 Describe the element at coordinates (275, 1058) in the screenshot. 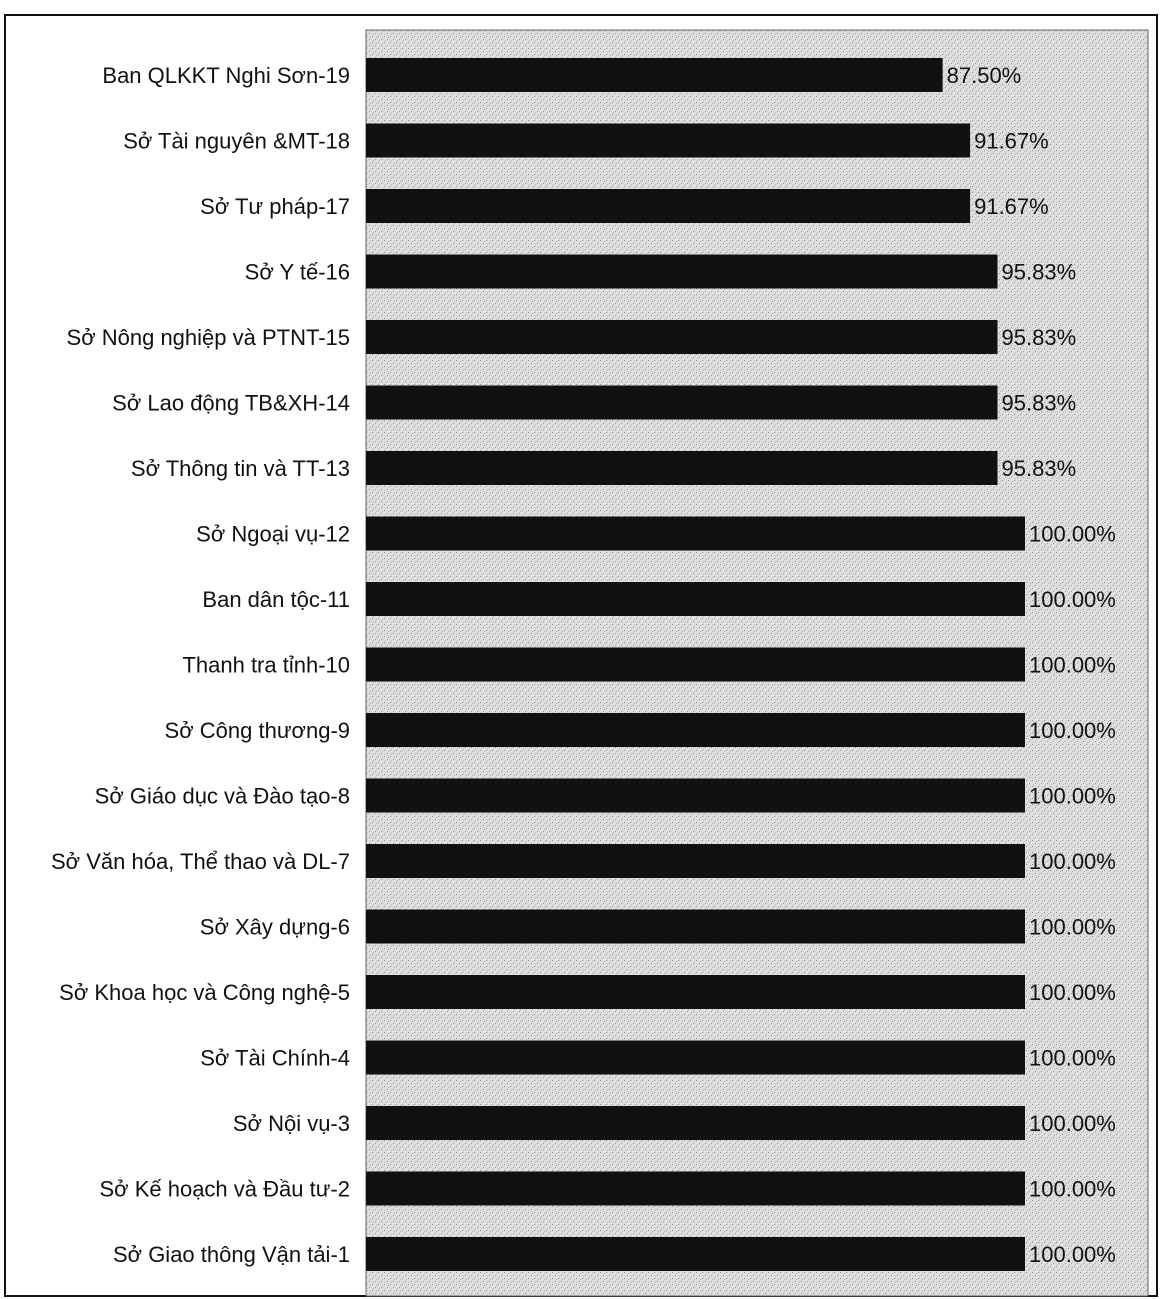

I see `category-label: Sở Tài Chính-4` at that location.